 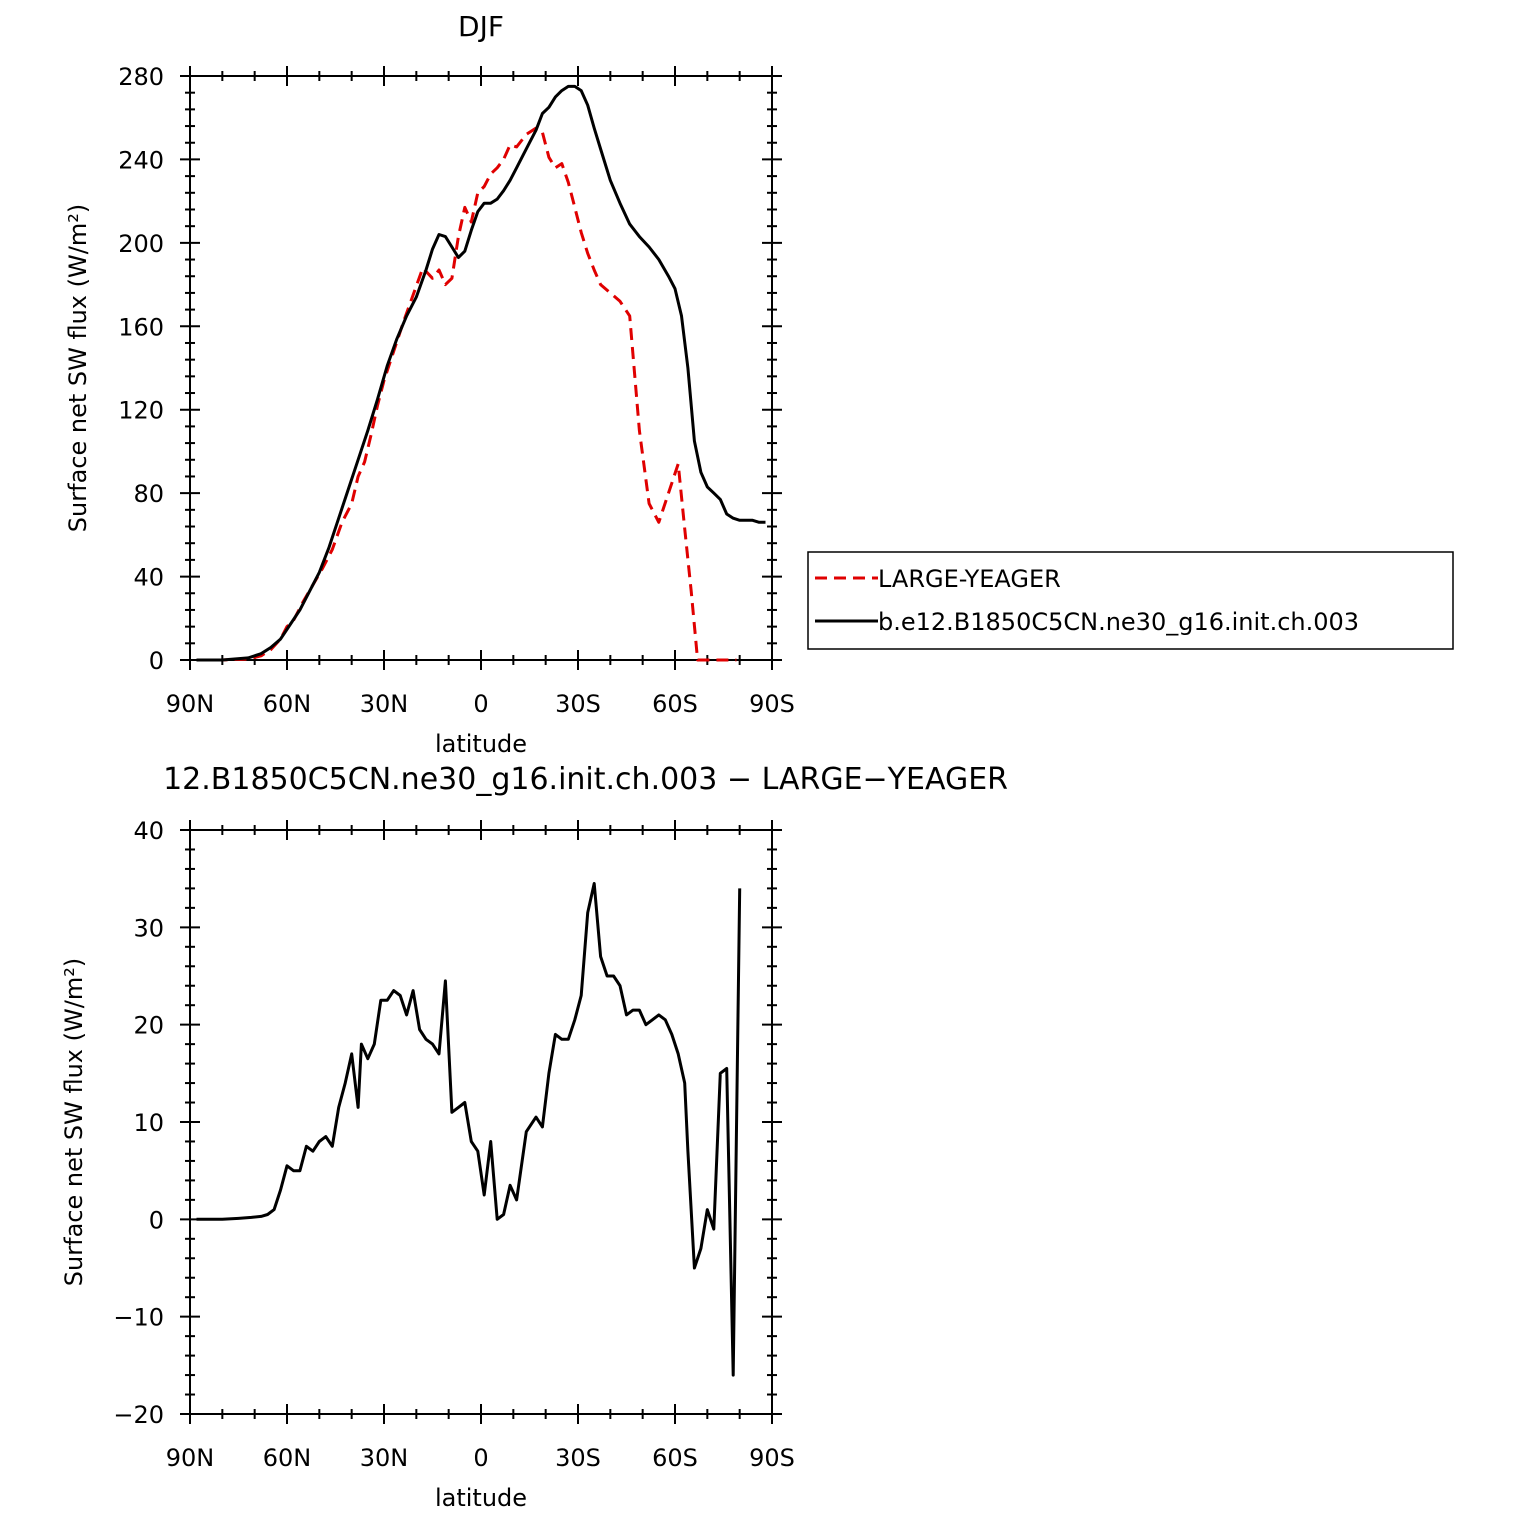 I want to click on bottom-y-tick-label: 20, so click(x=148, y=1026).